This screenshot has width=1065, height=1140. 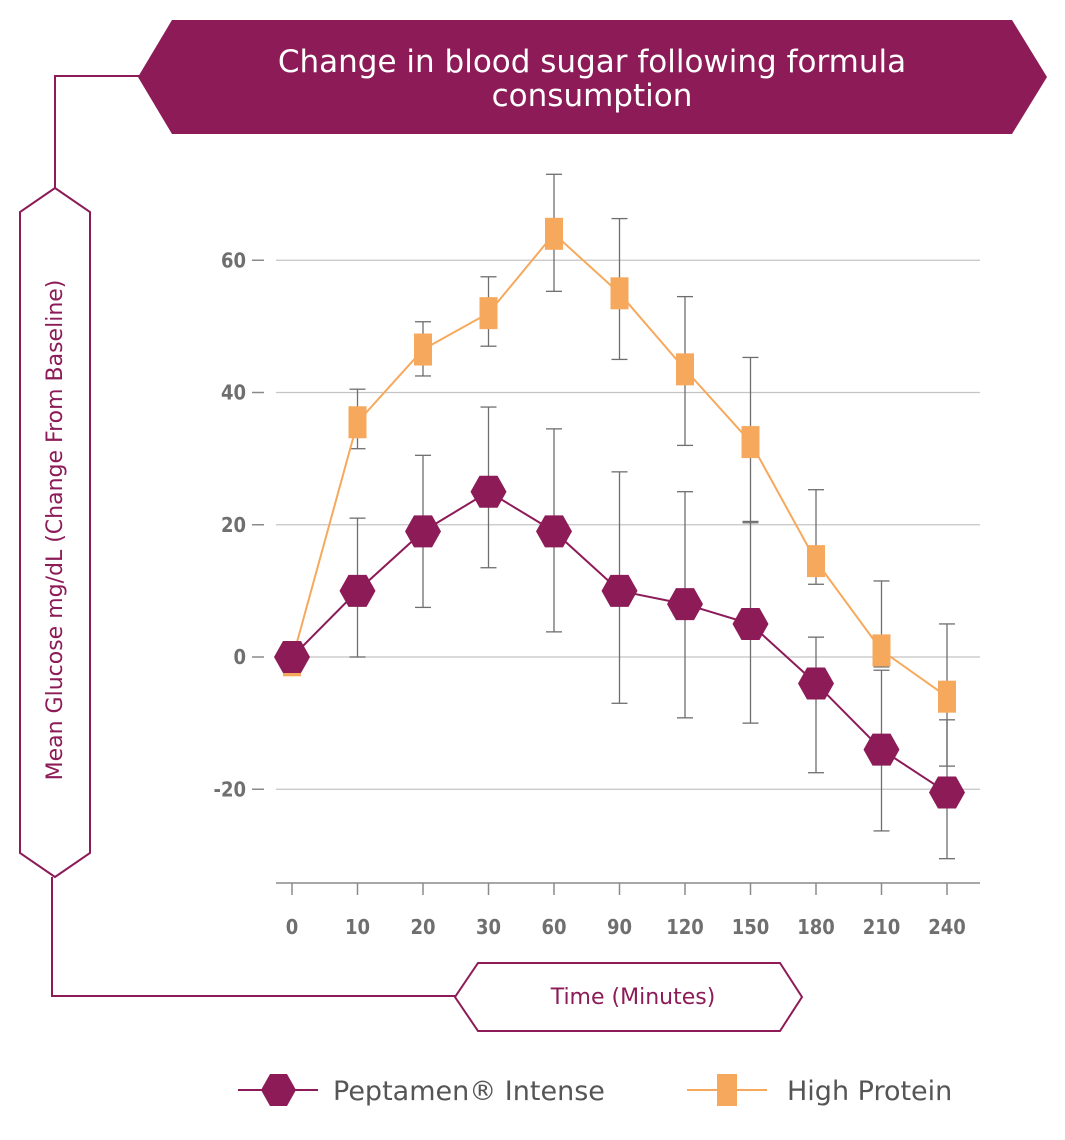 What do you see at coordinates (253, 937) in the screenshot?
I see `connector-line-bottom` at bounding box center [253, 937].